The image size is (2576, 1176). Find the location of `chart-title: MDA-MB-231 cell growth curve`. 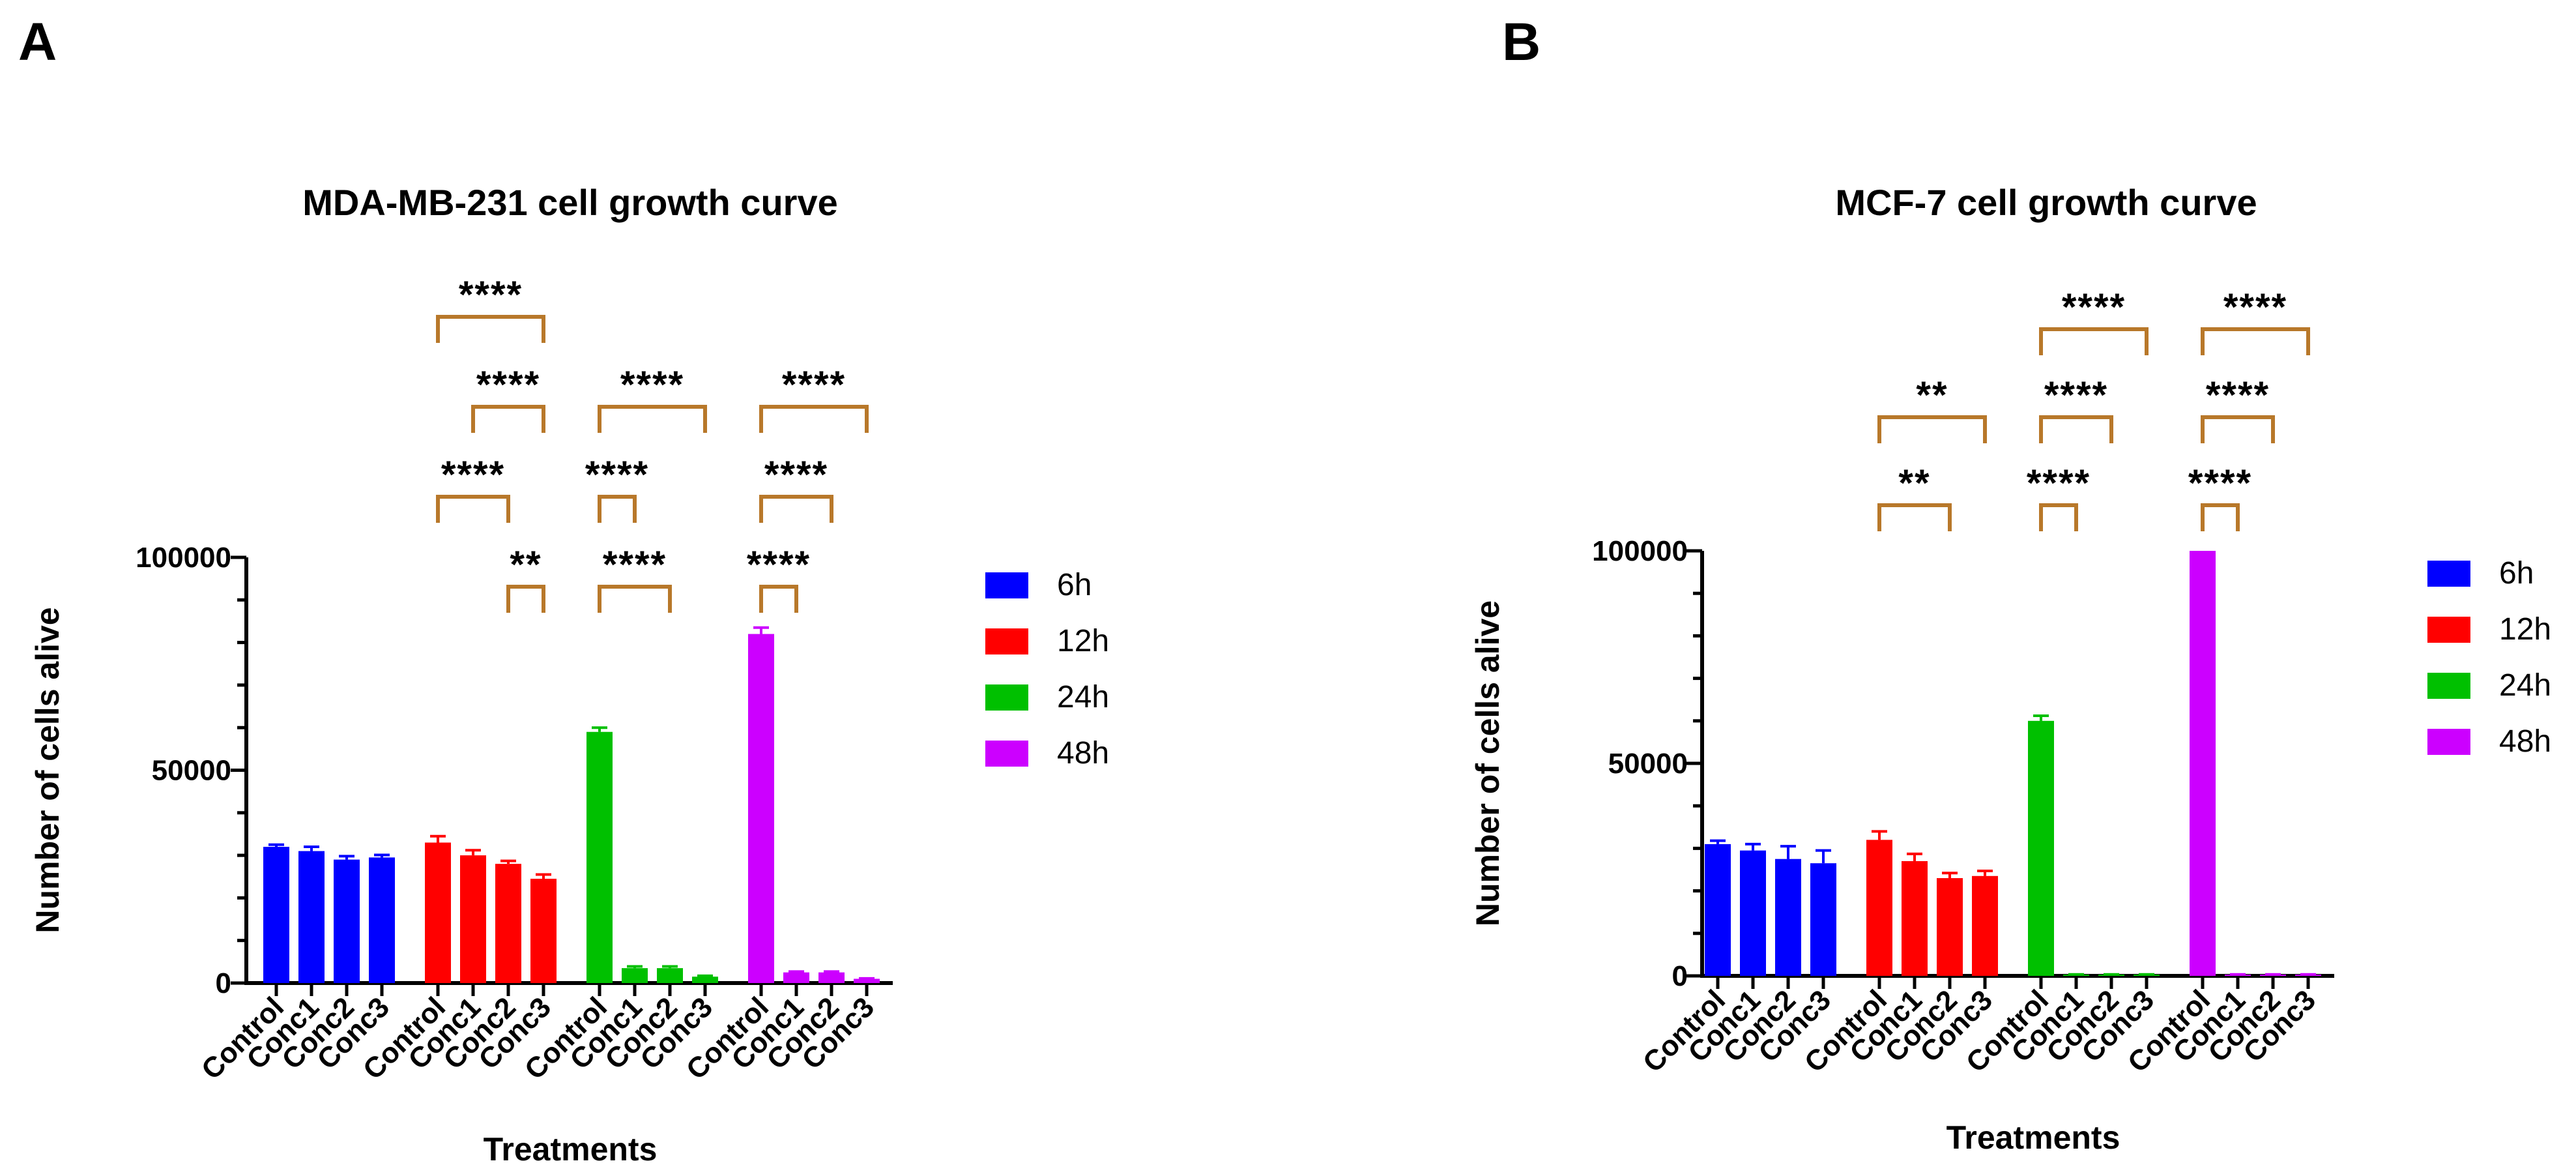

chart-title: MDA-MB-231 cell growth curve is located at coordinates (570, 202).